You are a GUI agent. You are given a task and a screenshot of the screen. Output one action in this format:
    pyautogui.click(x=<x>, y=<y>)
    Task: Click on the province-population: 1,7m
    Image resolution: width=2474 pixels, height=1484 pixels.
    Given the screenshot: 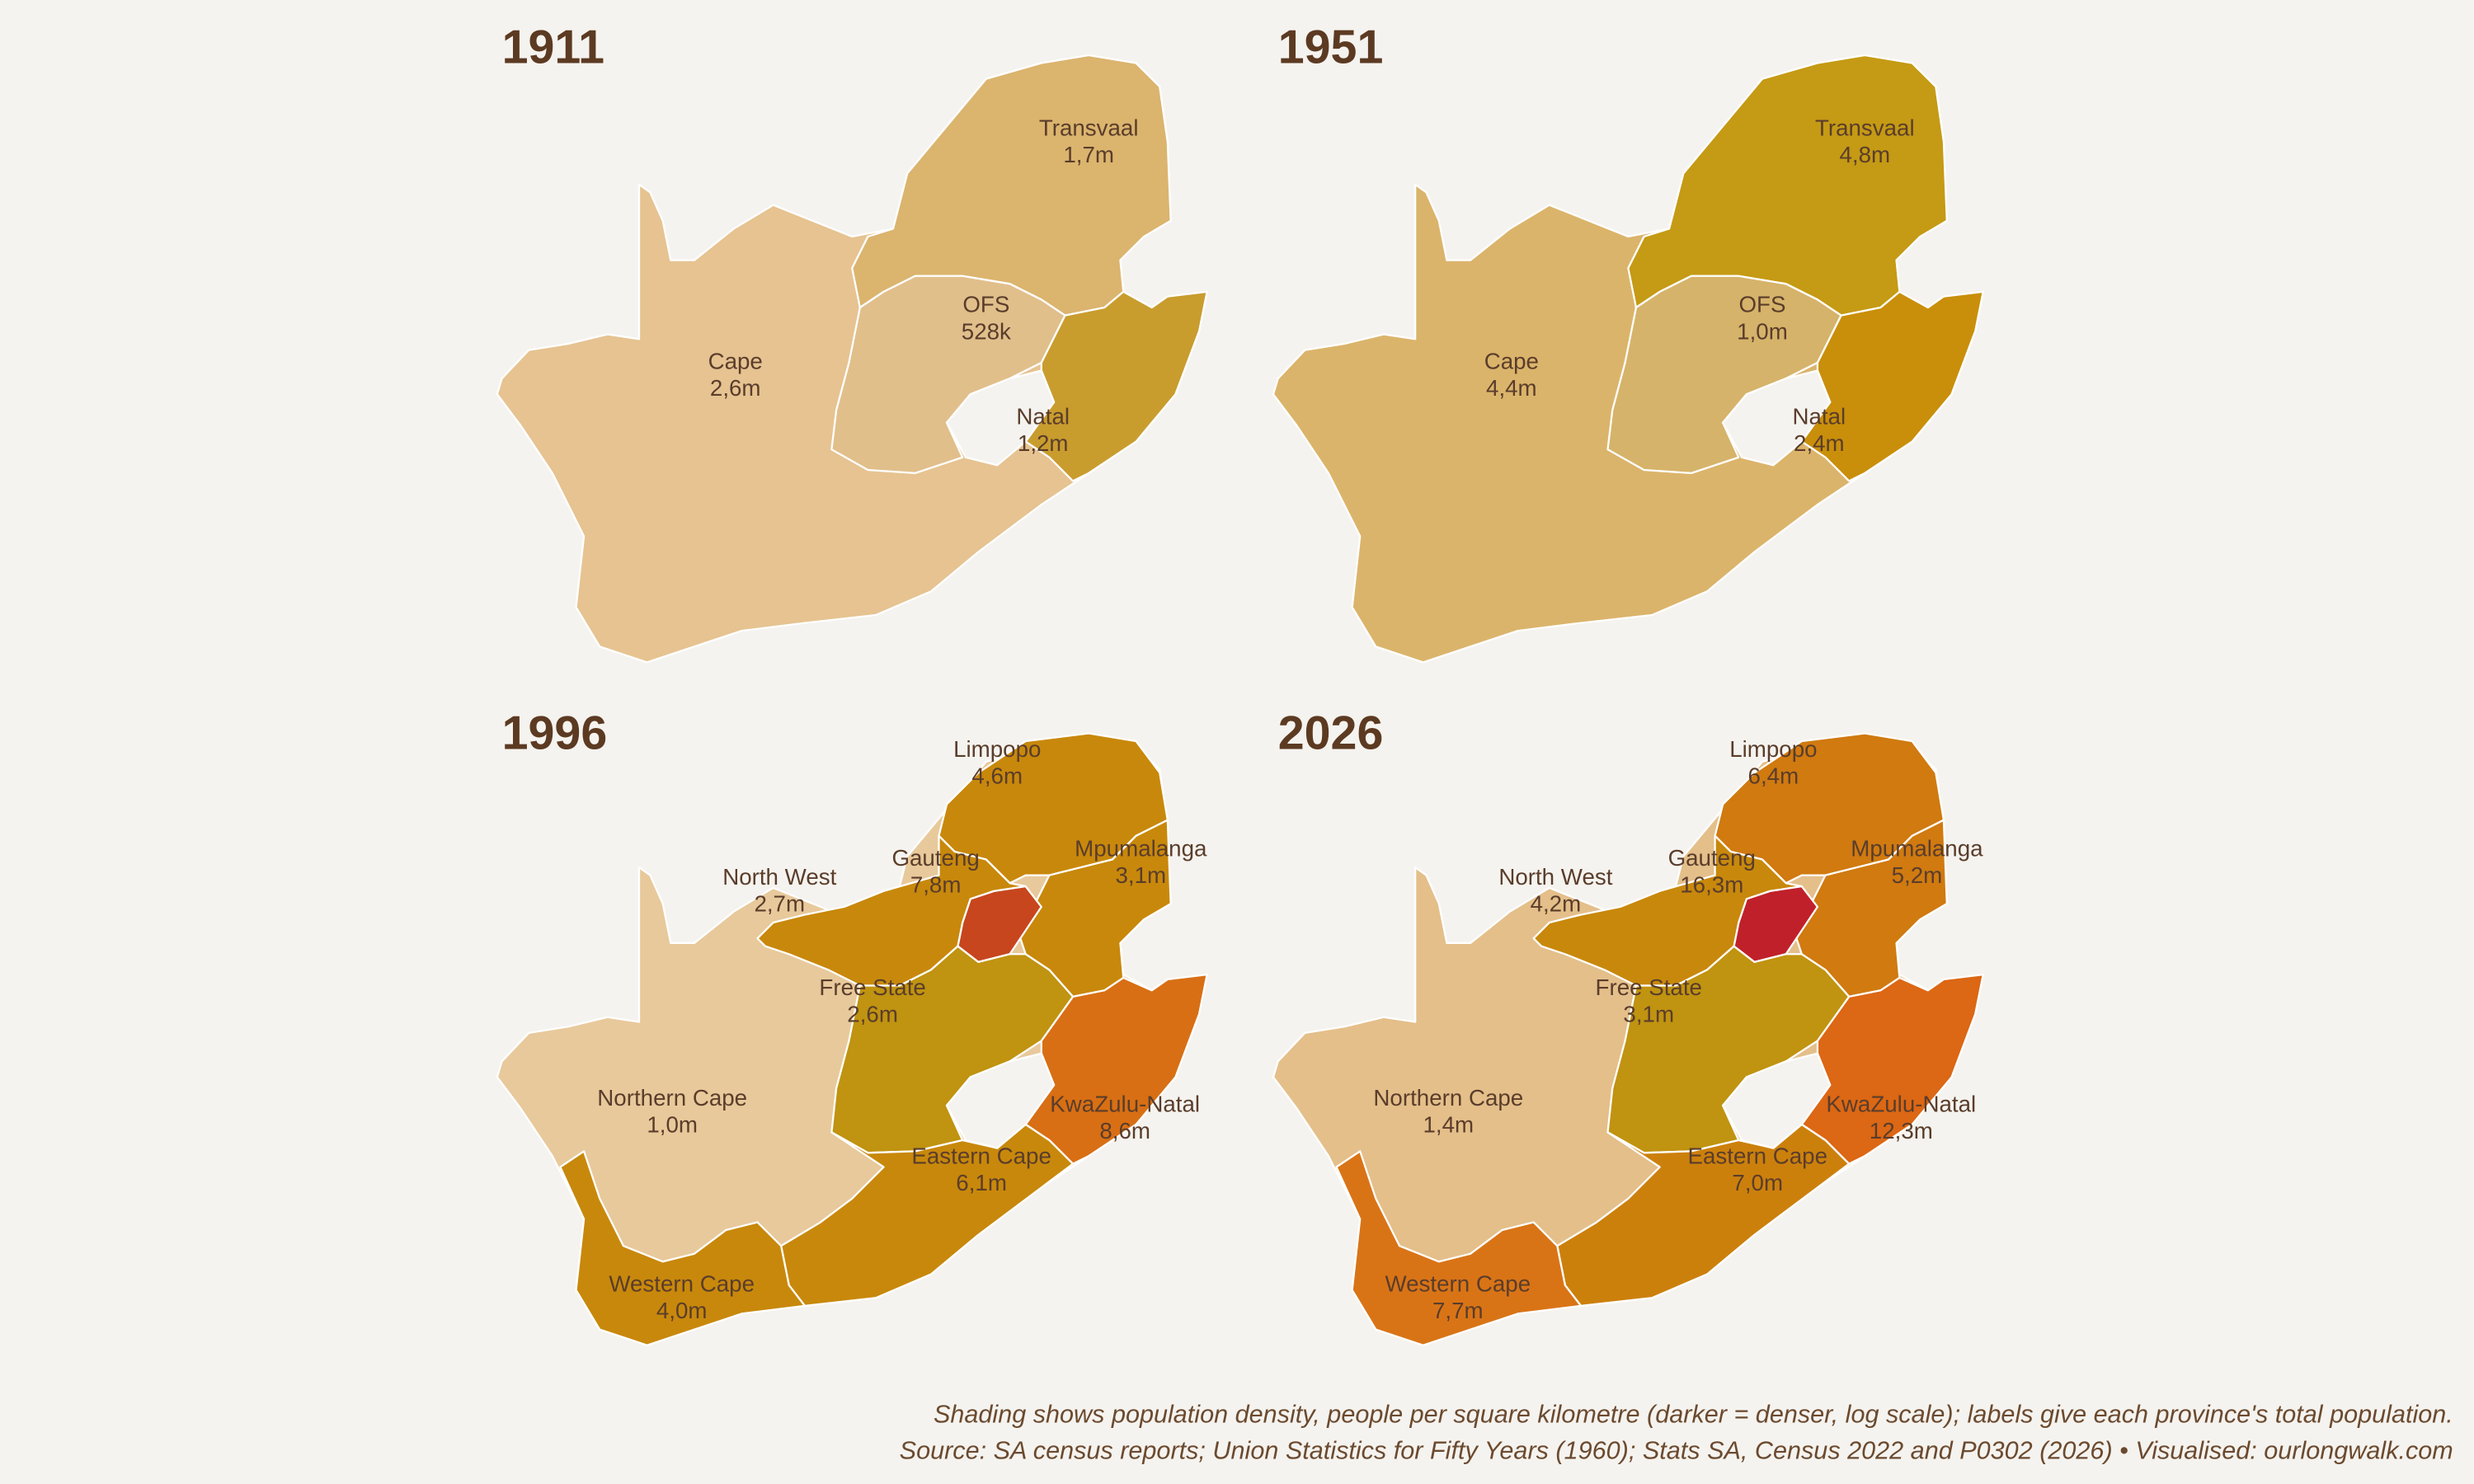 What is the action you would take?
    pyautogui.click(x=1088, y=154)
    